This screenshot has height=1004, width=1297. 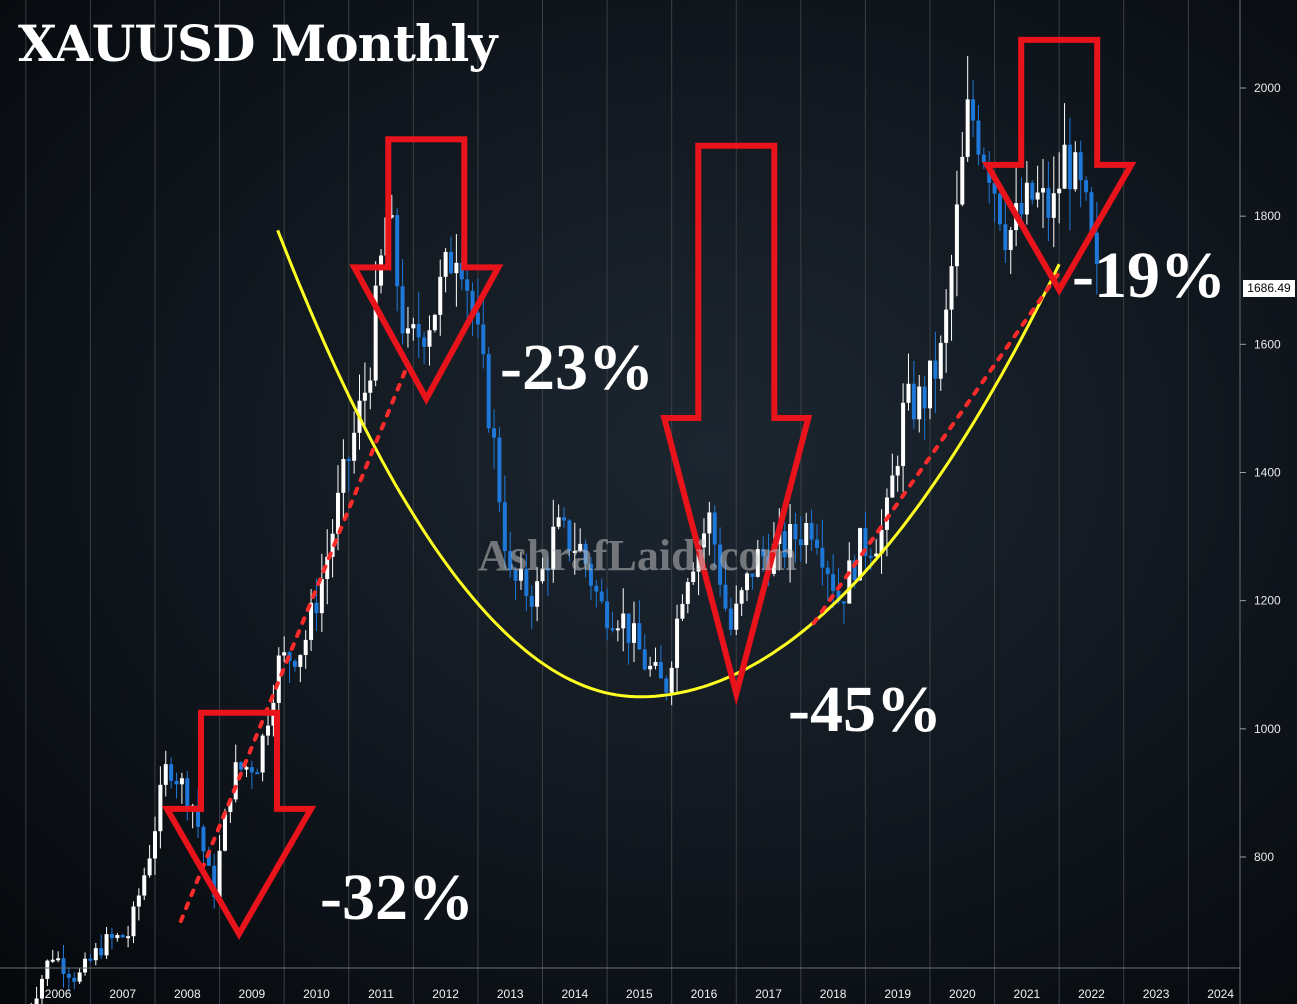 What do you see at coordinates (1220, 994) in the screenshot?
I see `x-tick-label: 2024` at bounding box center [1220, 994].